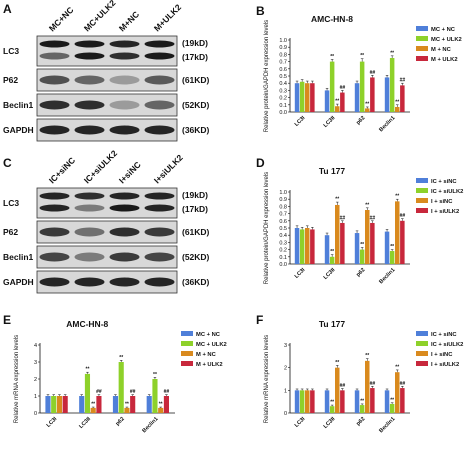 Image resolution: width=474 pixels, height=455 pixels. What do you see at coordinates (285, 346) in the screenshot?
I see `y-tick-label: 3` at bounding box center [285, 346].